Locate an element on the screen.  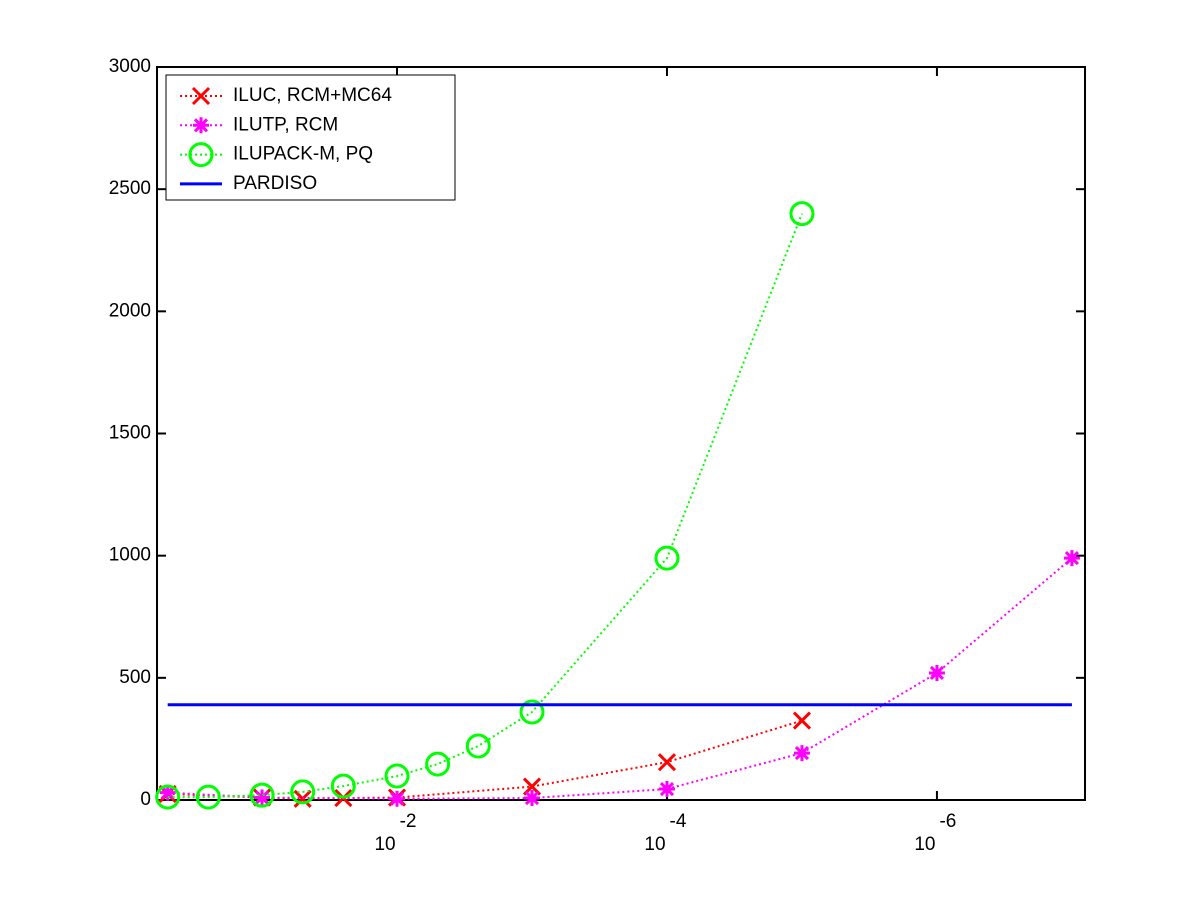
y-tick-label: 2000 is located at coordinates (130, 310).